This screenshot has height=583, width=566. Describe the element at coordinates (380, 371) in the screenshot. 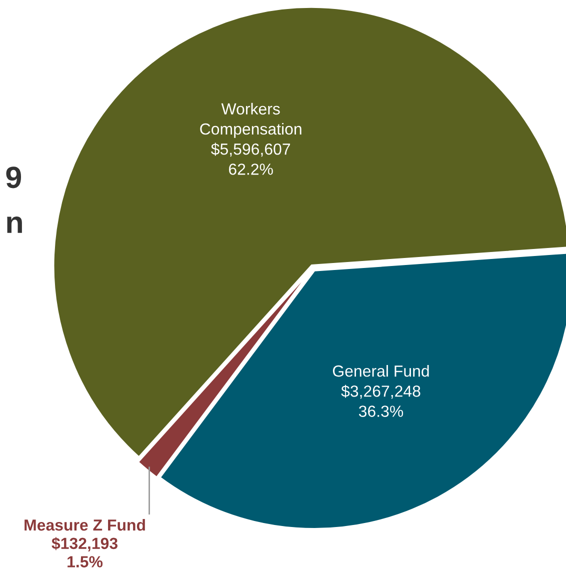

I see `slice-label: General Fund` at that location.